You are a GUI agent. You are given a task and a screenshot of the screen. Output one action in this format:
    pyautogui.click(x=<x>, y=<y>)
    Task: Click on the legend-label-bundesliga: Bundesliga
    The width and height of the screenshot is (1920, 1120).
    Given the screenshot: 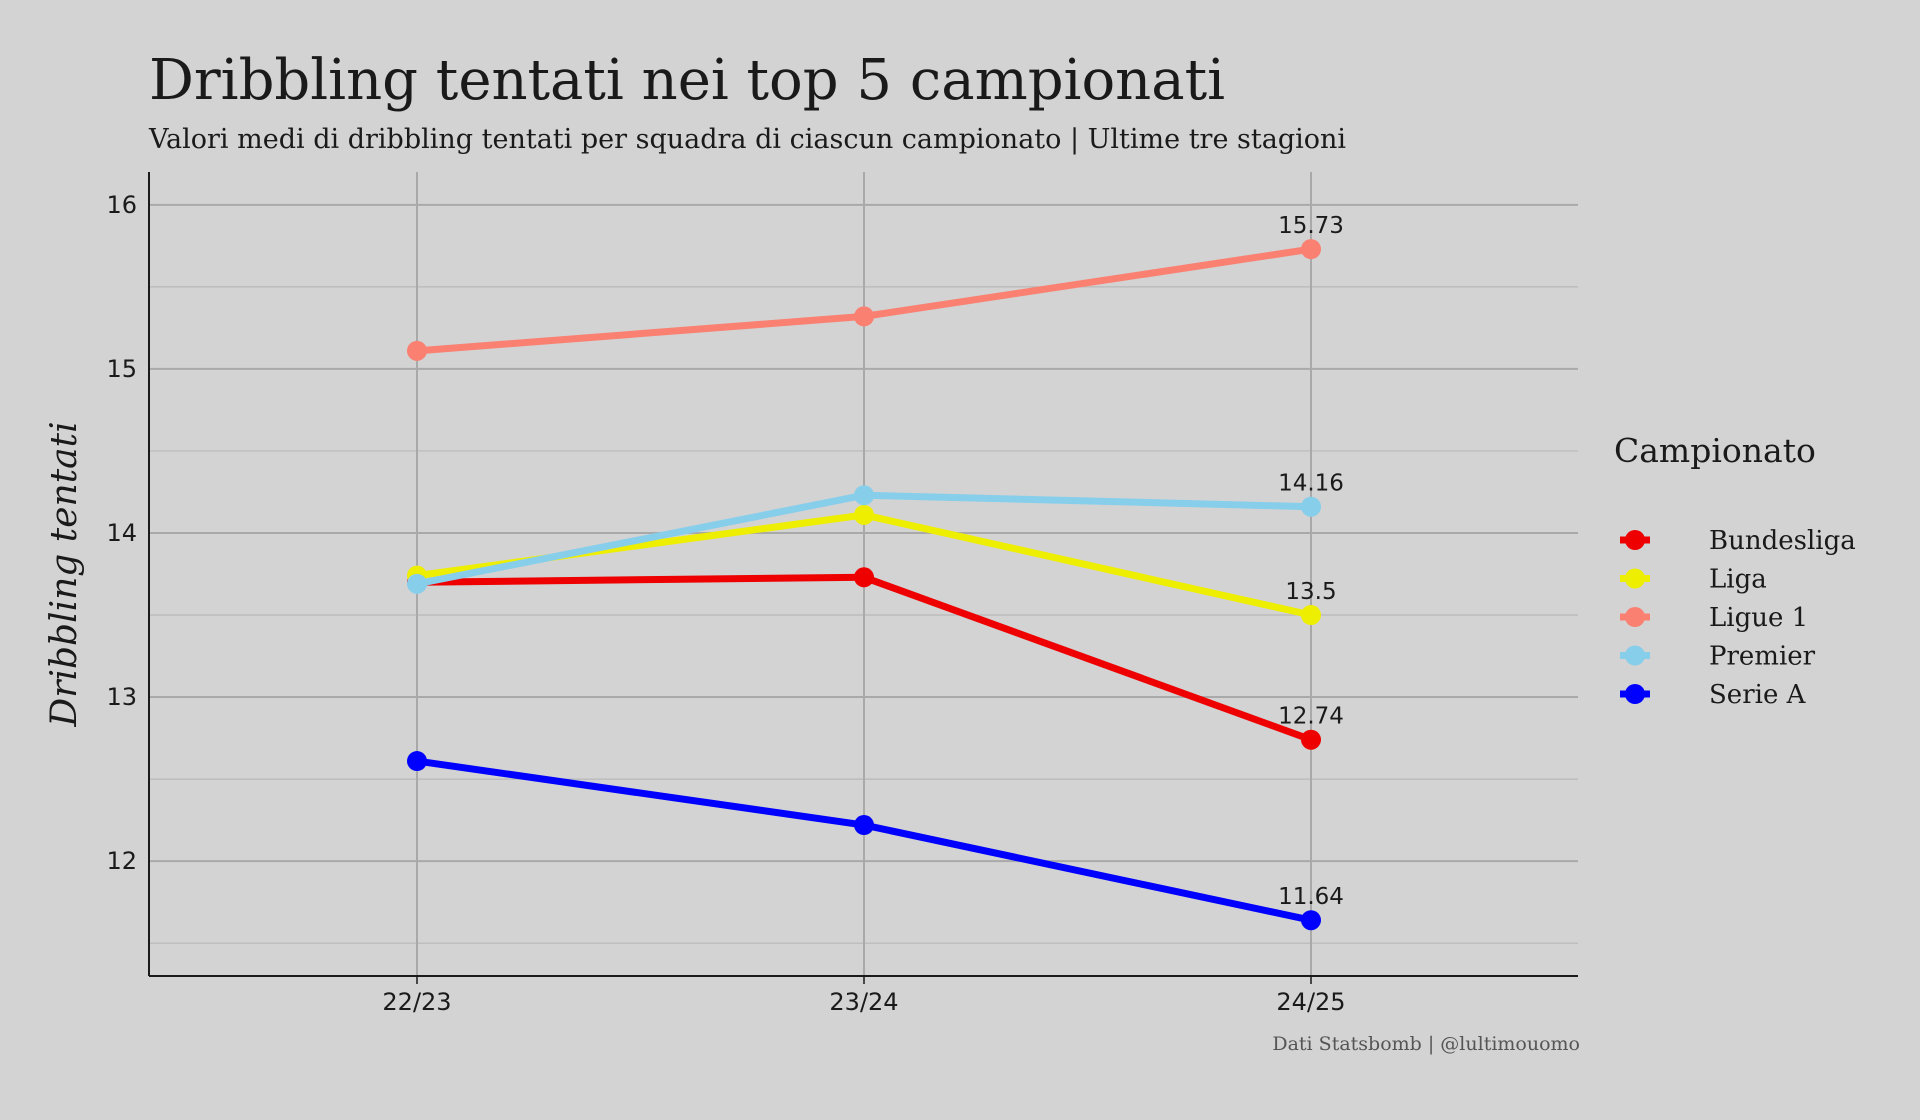 What is the action you would take?
    pyautogui.click(x=1782, y=541)
    